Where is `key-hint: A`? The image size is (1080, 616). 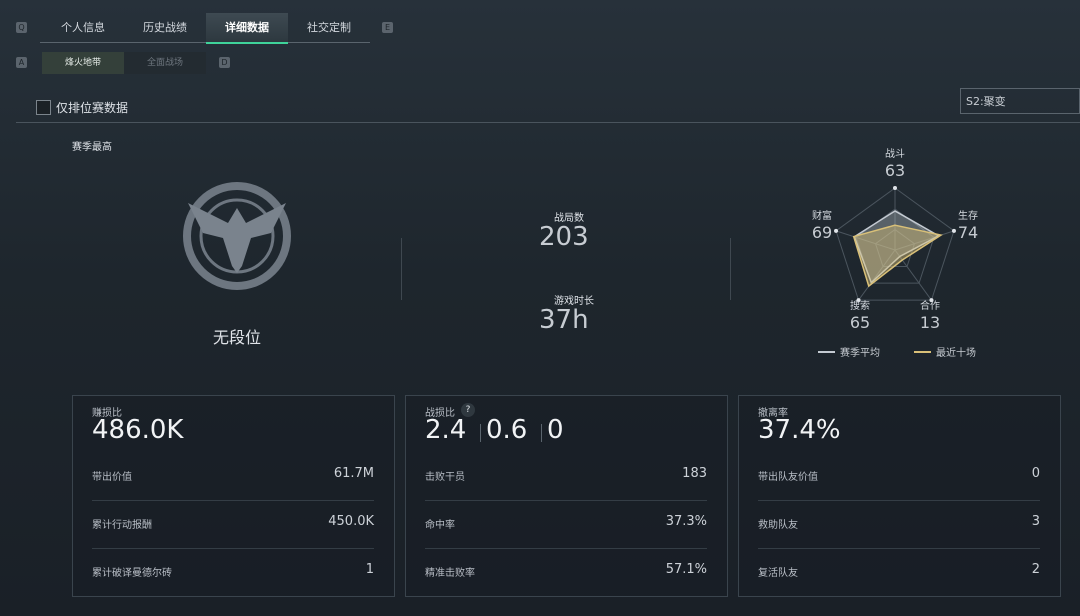
key-hint: A is located at coordinates (21, 62).